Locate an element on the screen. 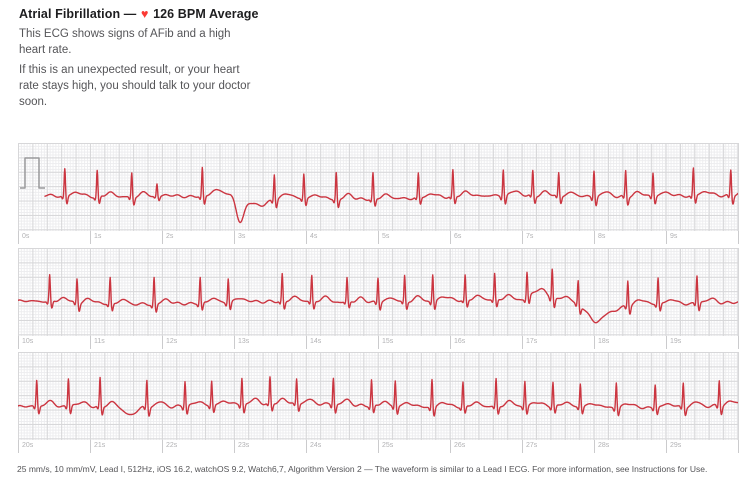  time-tick-label: 26s is located at coordinates (486, 446).